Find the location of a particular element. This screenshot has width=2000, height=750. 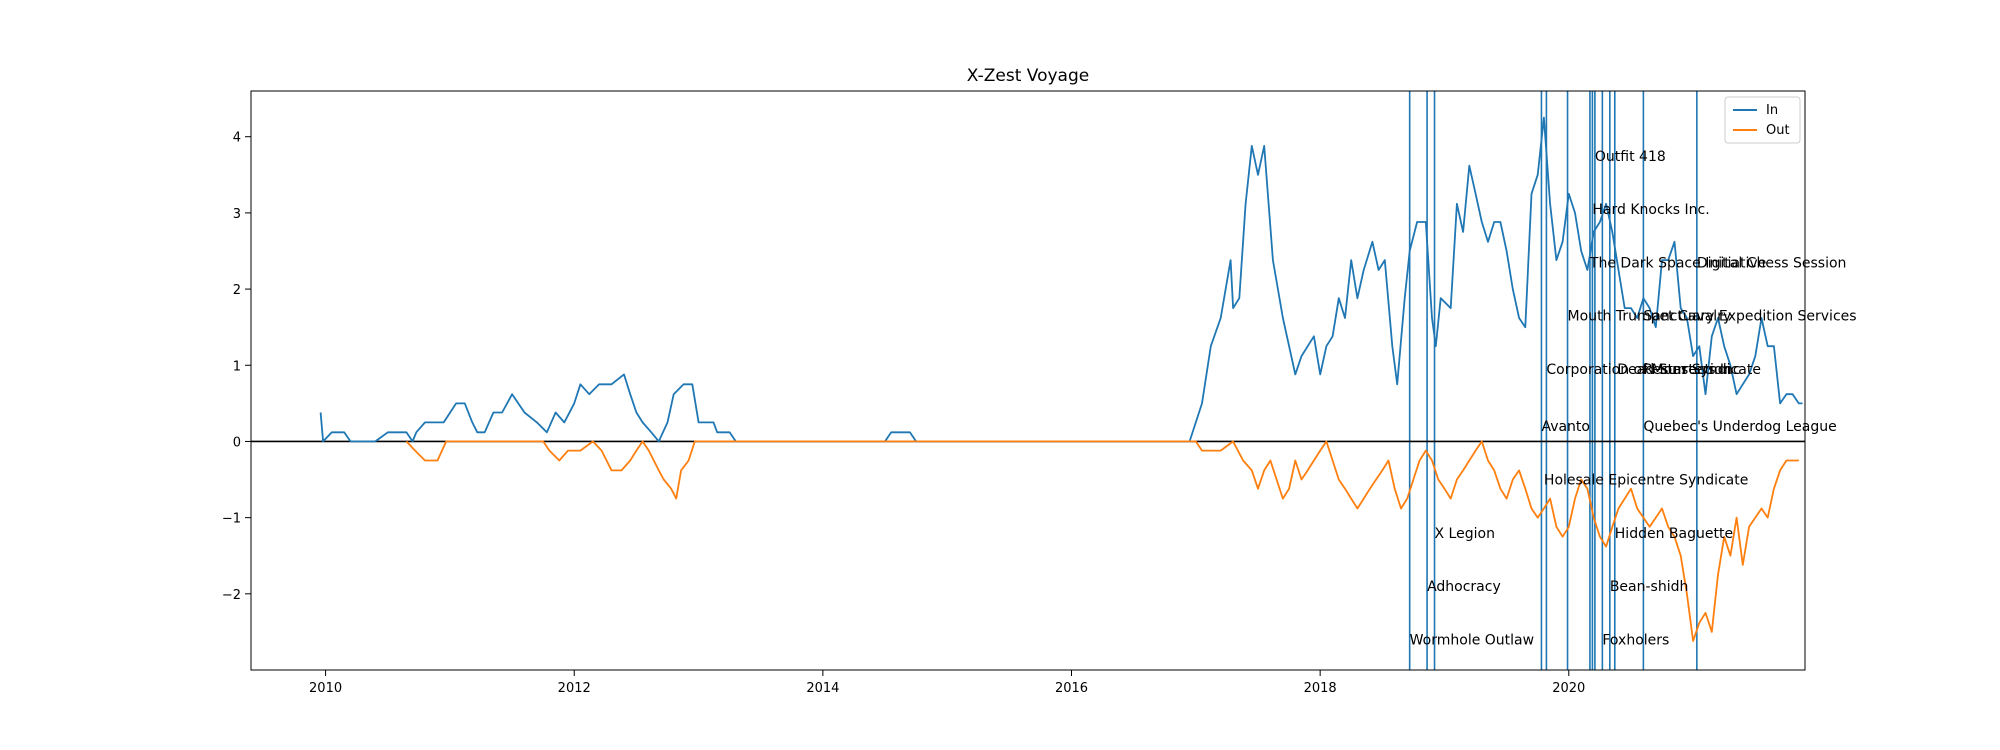

event-label-4: Corporation of Monsters Inc is located at coordinates (1643, 370).